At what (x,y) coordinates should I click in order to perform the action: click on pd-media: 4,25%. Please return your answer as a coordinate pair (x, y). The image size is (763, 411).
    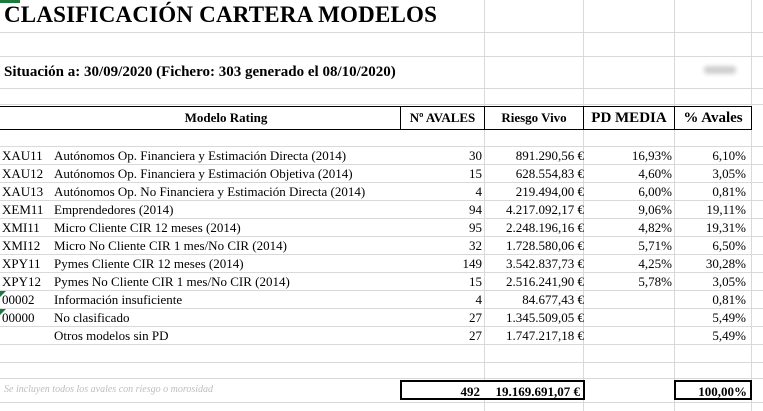
    Looking at the image, I should click on (655, 263).